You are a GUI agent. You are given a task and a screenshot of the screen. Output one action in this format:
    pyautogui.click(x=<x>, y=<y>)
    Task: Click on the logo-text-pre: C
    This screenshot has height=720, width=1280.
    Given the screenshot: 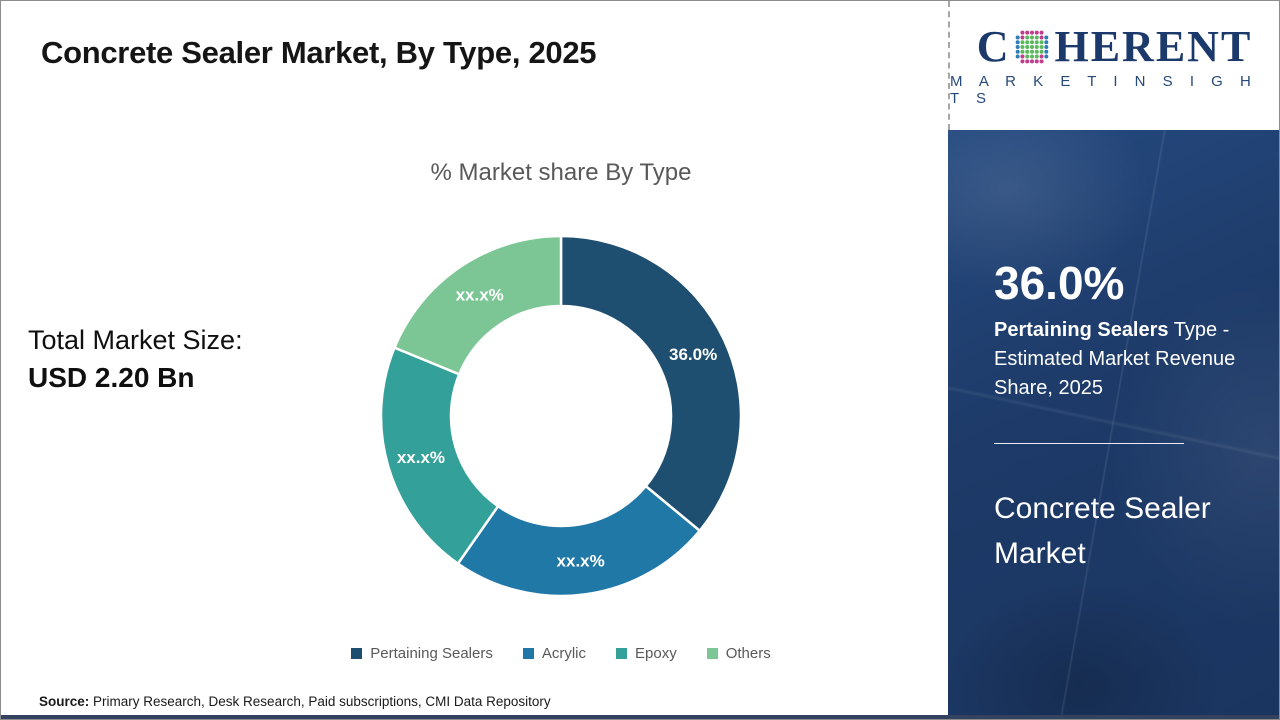 What is the action you would take?
    pyautogui.click(x=993, y=46)
    